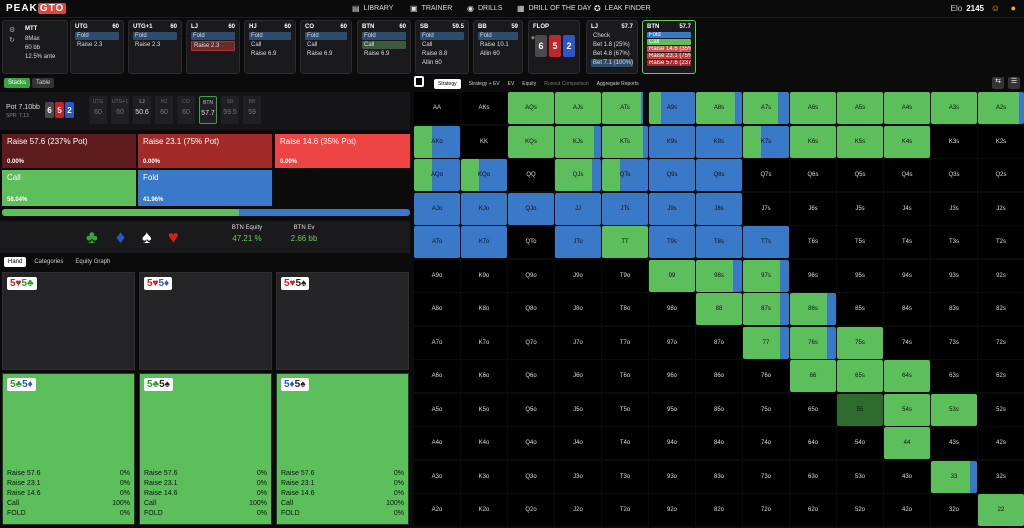 This screenshot has width=1024, height=528. What do you see at coordinates (437, 476) in the screenshot?
I see `matrix-cell-A3o: A3o` at bounding box center [437, 476].